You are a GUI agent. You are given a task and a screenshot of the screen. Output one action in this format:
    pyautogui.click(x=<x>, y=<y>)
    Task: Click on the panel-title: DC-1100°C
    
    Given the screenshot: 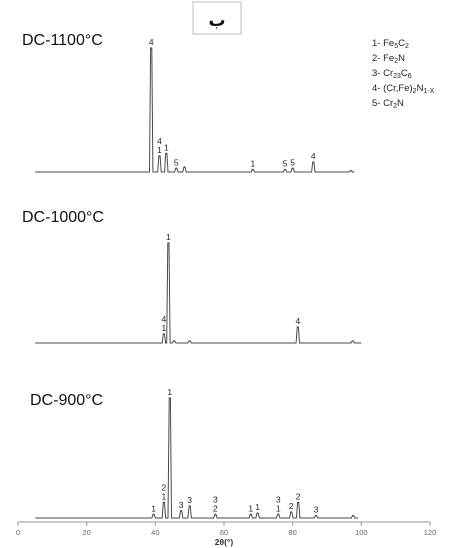 What is the action you would take?
    pyautogui.click(x=62, y=40)
    